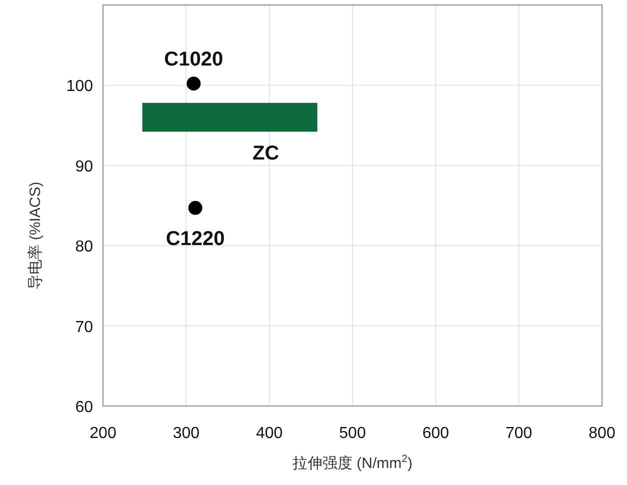 This screenshot has height=485, width=627. Describe the element at coordinates (103, 433) in the screenshot. I see `x-tick-label: 200` at that location.